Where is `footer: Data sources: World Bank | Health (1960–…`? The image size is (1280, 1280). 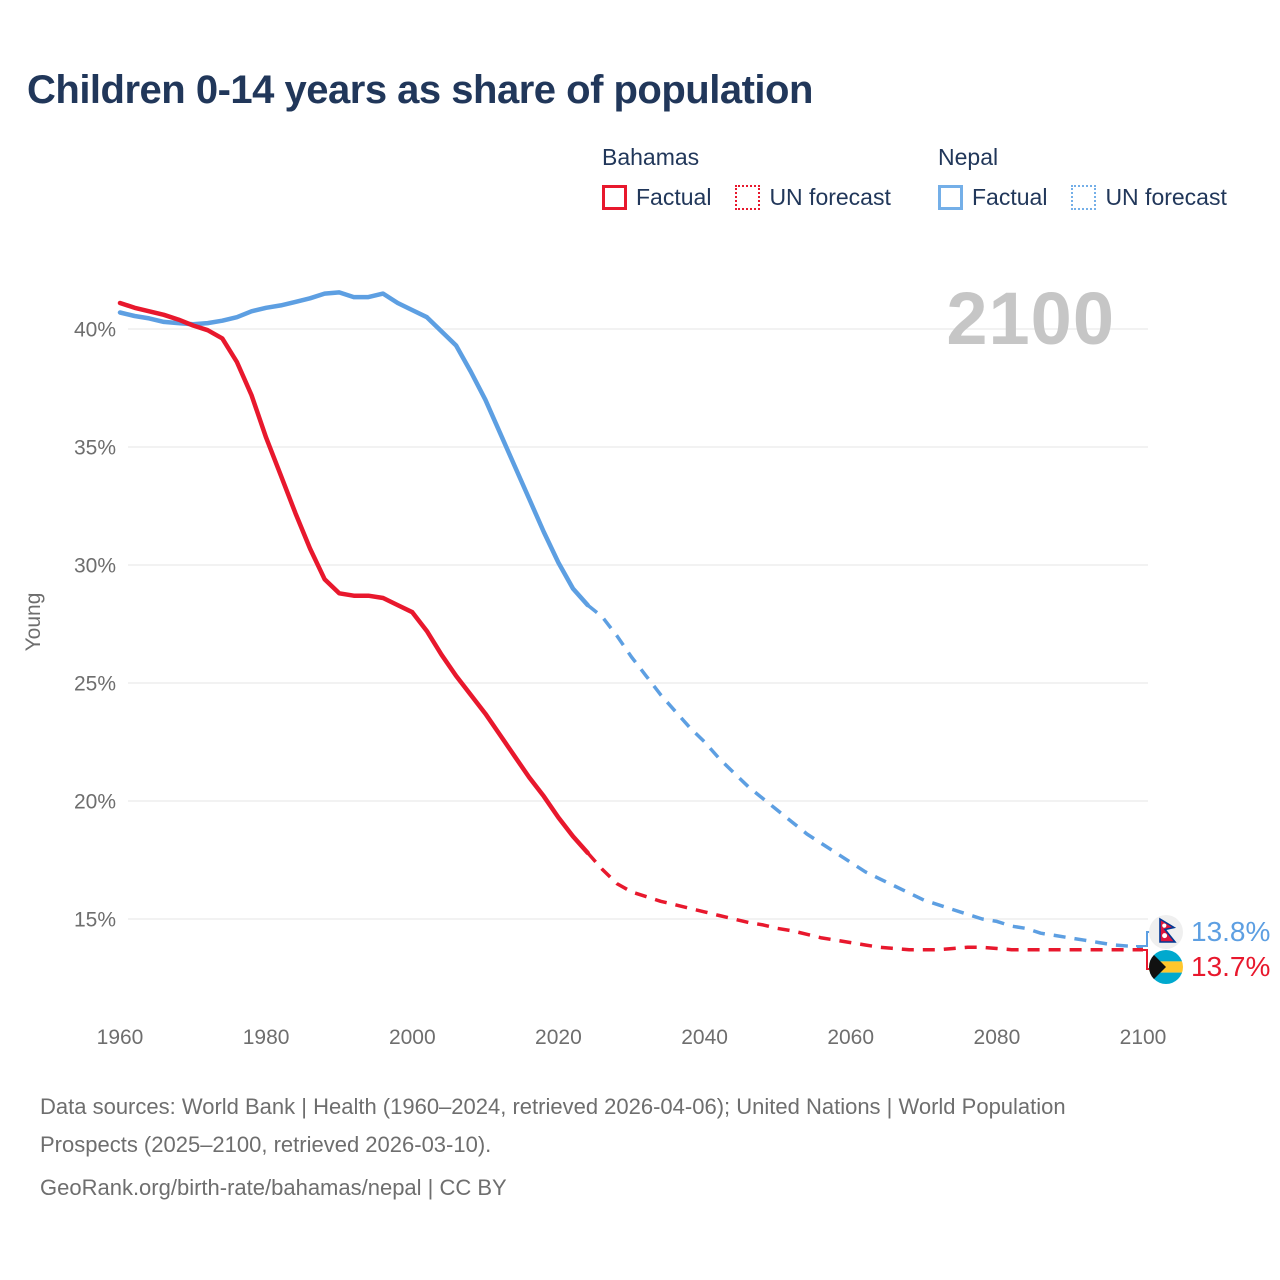 footer: Data sources: World Bank | Health (1960–… is located at coordinates (589, 1147).